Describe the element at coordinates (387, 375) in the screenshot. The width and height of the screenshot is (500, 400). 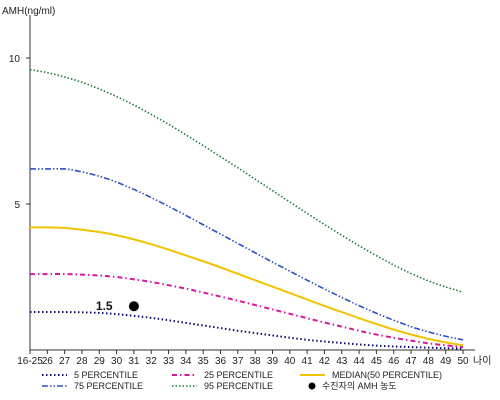
I see `legend-label: MEDIAN(50 PERCENTILE)` at that location.